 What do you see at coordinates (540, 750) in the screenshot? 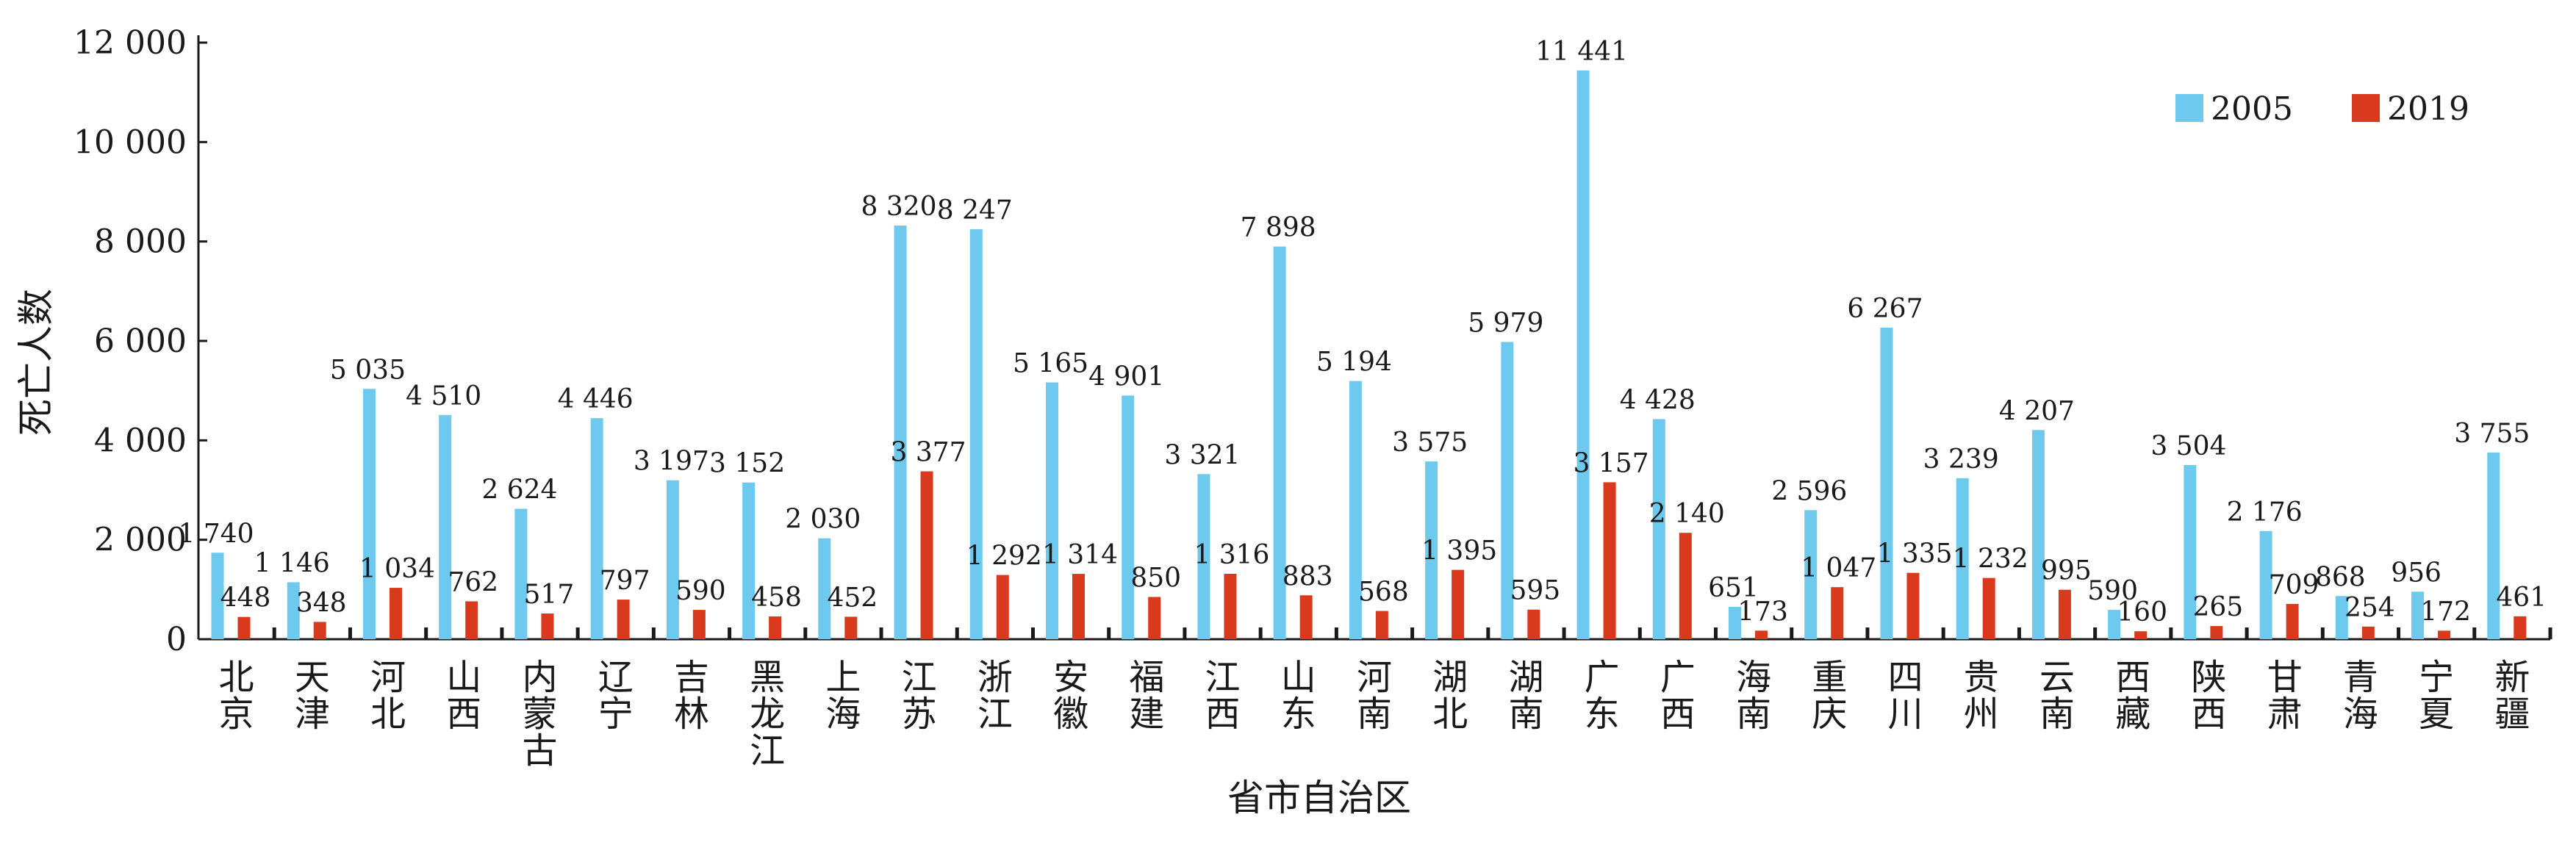
I see `x-category-label-char: 古` at bounding box center [540, 750].